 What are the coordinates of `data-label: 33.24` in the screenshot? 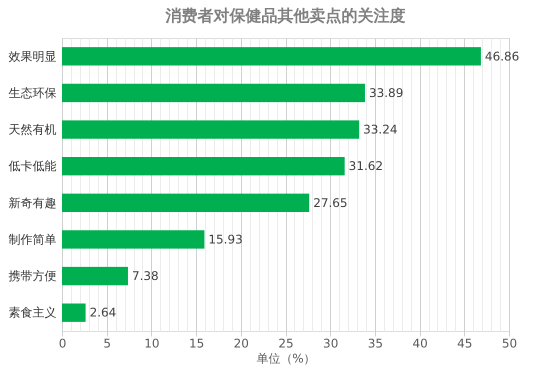 It's located at (380, 129).